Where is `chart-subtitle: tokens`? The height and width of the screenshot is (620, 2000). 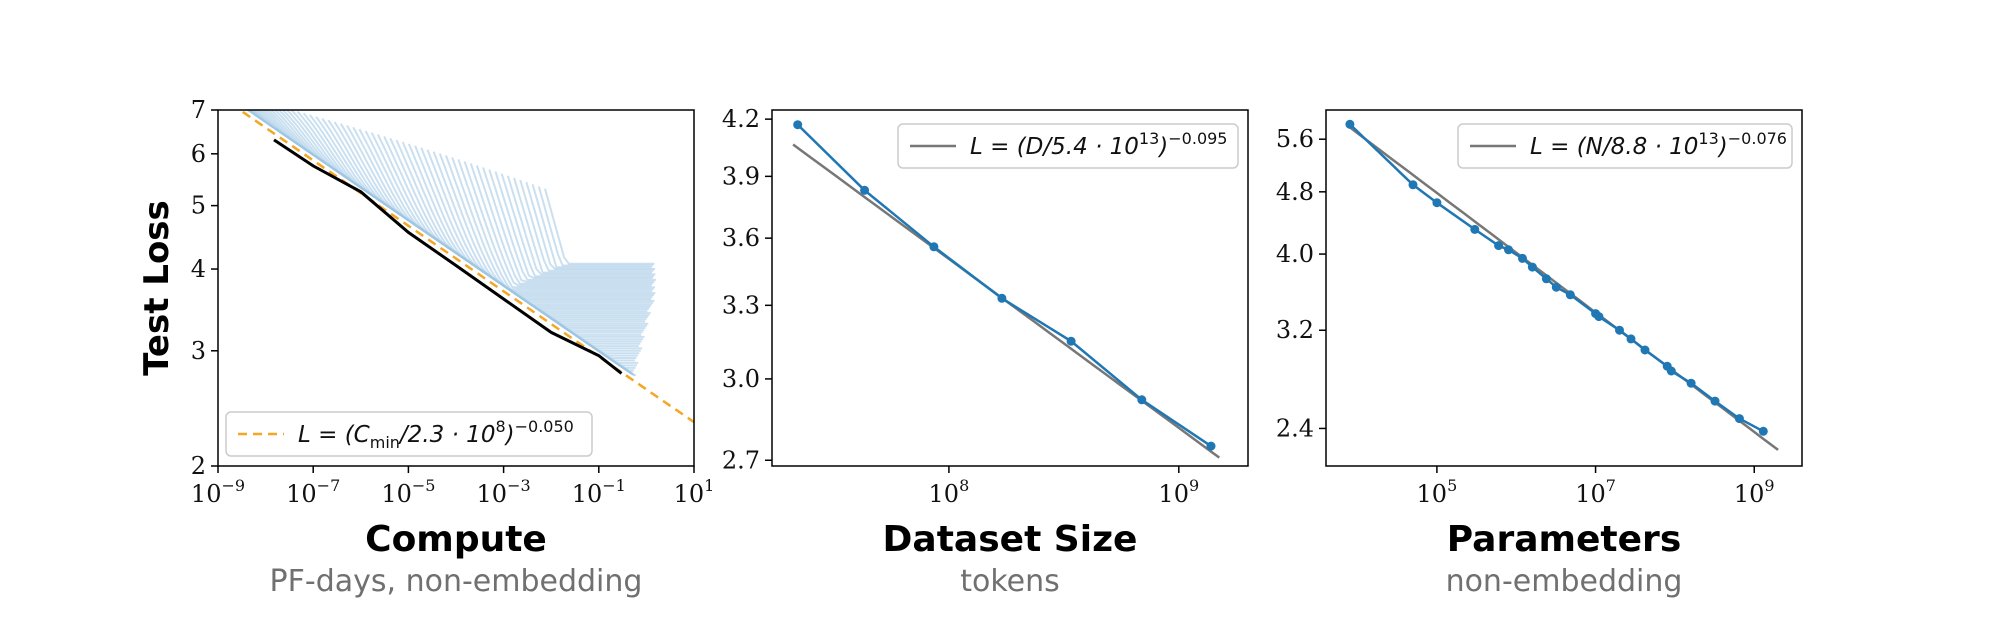
chart-subtitle: tokens is located at coordinates (1010, 581).